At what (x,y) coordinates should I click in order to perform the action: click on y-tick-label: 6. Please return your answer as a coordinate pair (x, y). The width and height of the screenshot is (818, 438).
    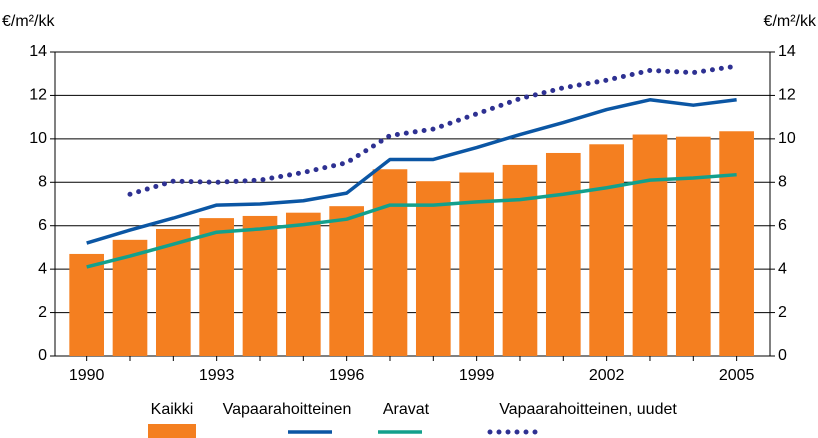
    Looking at the image, I should click on (42, 225).